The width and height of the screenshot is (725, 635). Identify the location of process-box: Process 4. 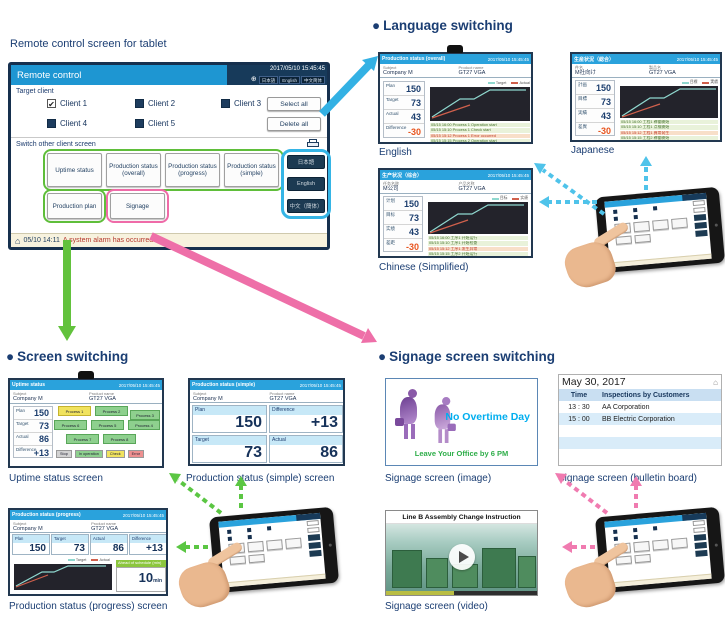
(144, 425).